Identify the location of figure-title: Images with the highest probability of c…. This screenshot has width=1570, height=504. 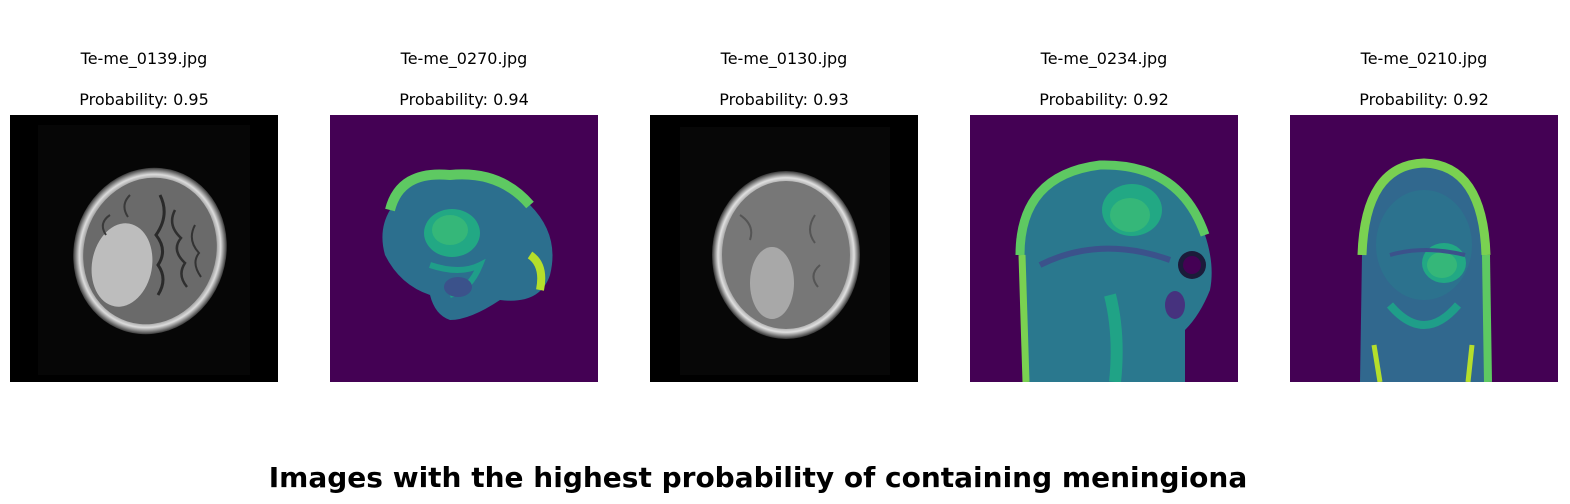
(758, 477).